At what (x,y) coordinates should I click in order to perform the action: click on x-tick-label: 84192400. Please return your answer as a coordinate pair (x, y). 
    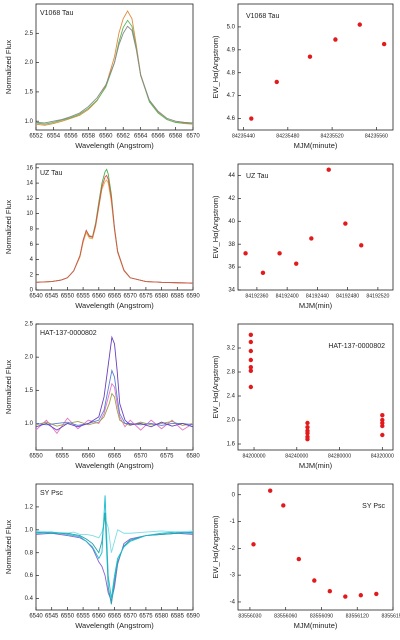
    Looking at the image, I should click on (287, 296).